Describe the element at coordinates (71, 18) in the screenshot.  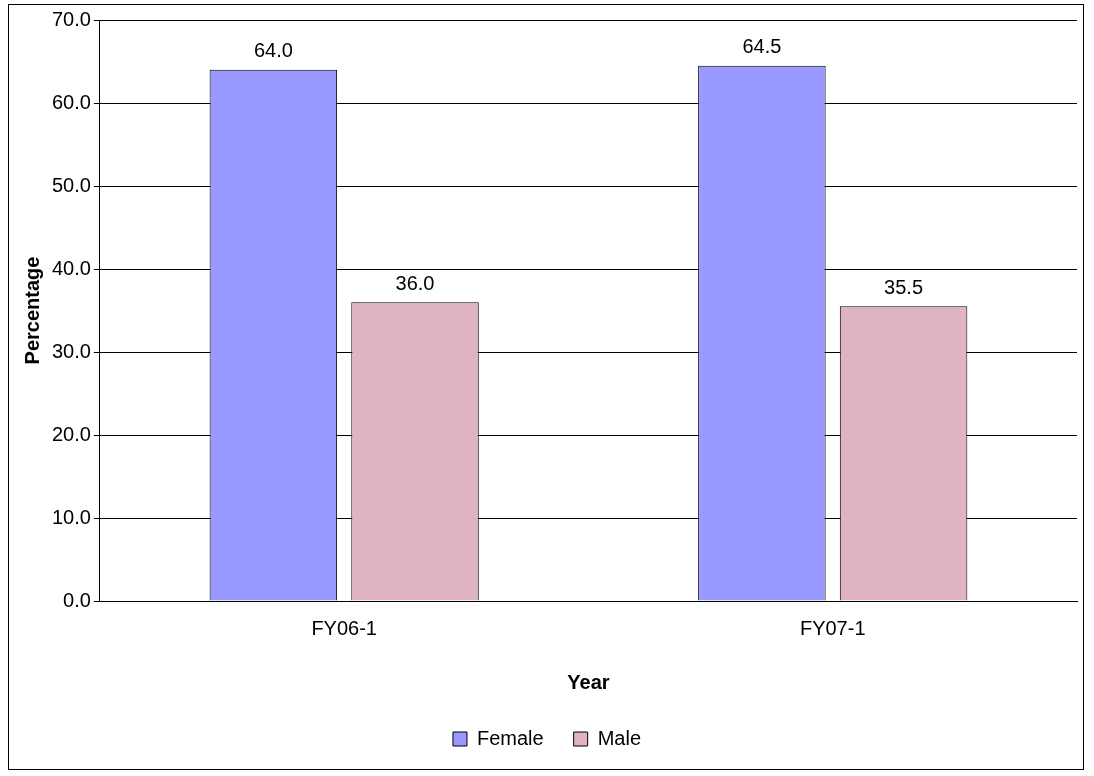
I see `y-tick-label: 70.0` at that location.